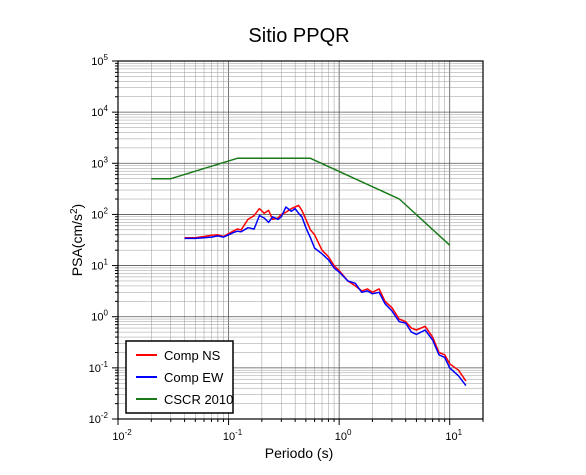  I want to click on y-tick-label: 10⁴, so click(99, 111).